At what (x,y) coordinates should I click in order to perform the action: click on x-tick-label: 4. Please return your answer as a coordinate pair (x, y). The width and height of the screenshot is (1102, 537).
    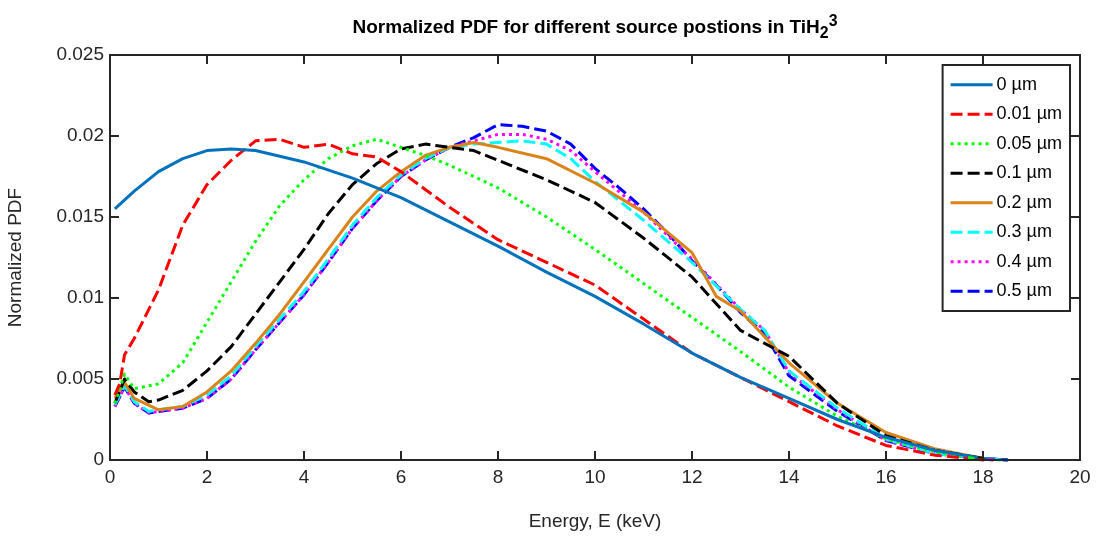
    Looking at the image, I should click on (304, 476).